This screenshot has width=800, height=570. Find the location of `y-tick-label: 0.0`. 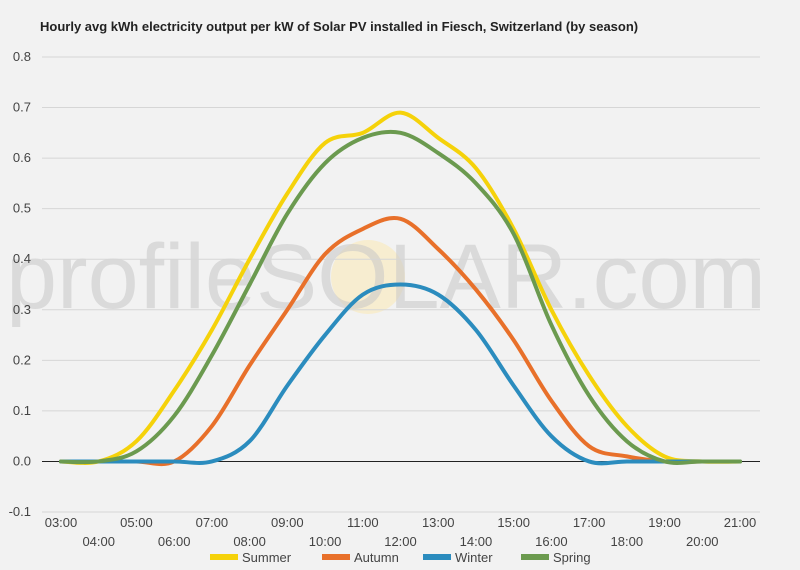

y-tick-label: 0.0 is located at coordinates (22, 460).